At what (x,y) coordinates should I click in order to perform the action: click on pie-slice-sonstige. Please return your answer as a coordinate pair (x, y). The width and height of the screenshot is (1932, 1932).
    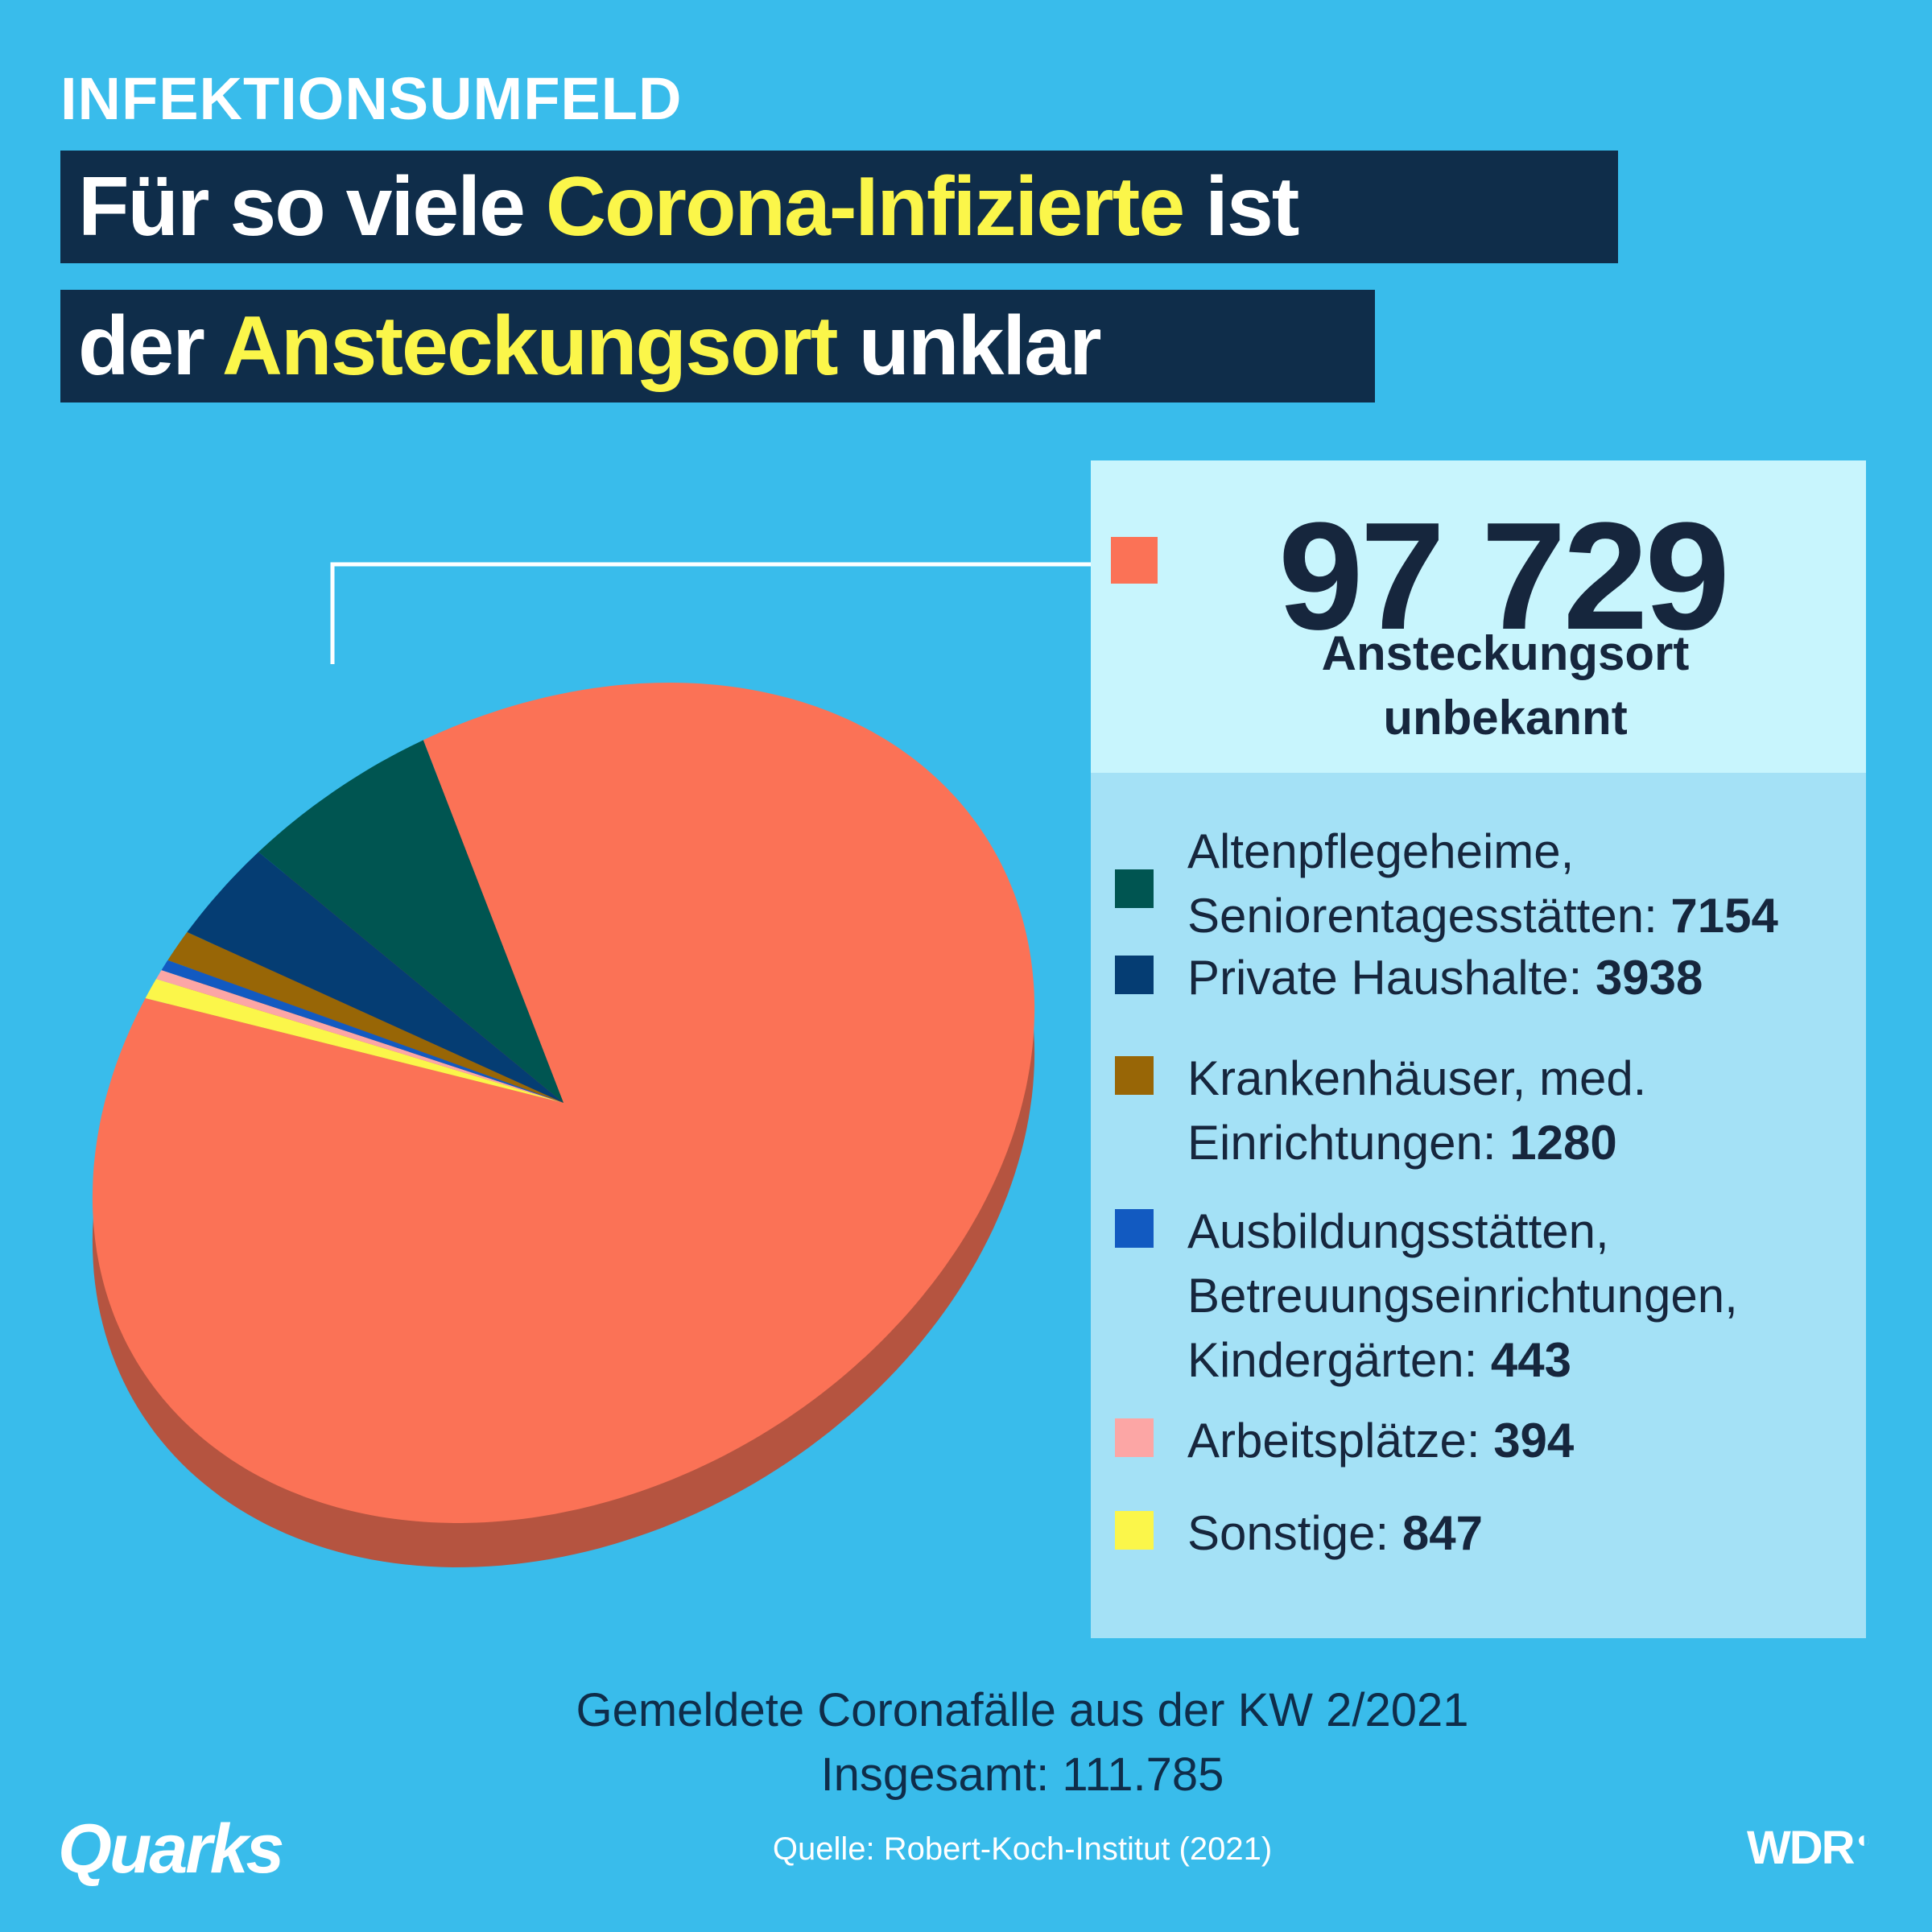
    Looking at the image, I should click on (354, 1041).